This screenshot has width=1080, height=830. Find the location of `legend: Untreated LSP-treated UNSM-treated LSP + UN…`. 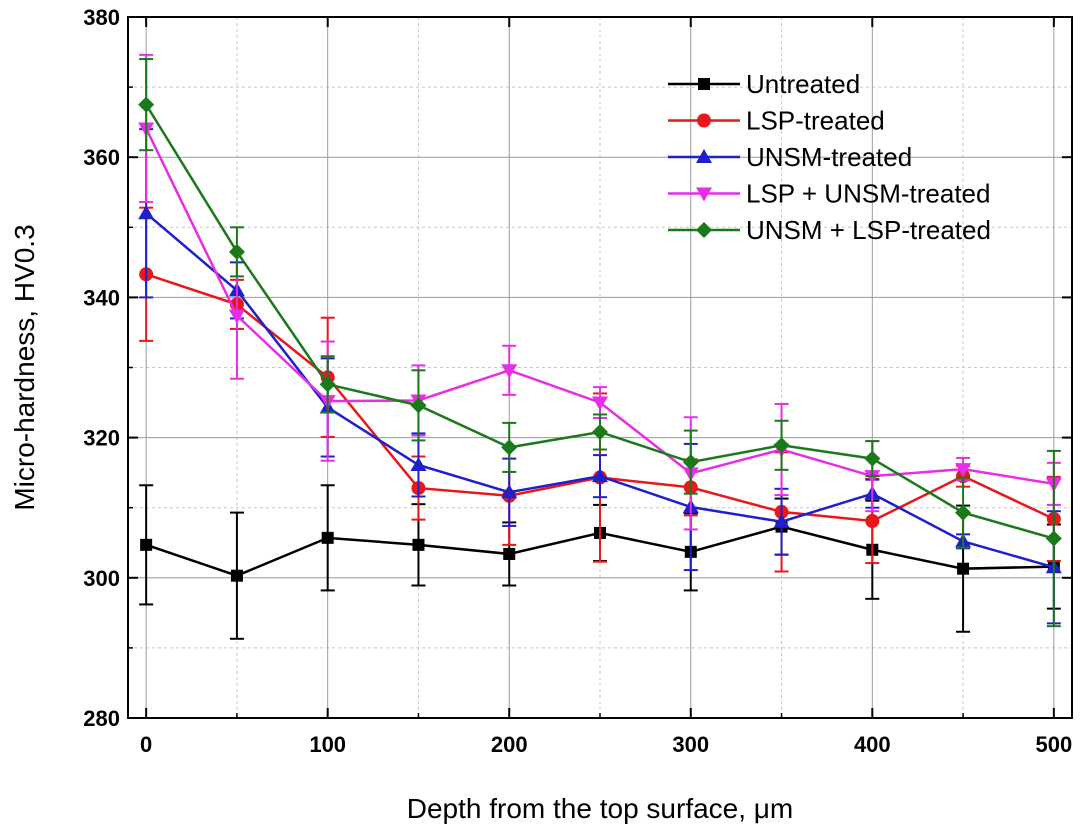

legend: Untreated LSP-treated UNSM-treated LSP + UN… is located at coordinates (829, 157).